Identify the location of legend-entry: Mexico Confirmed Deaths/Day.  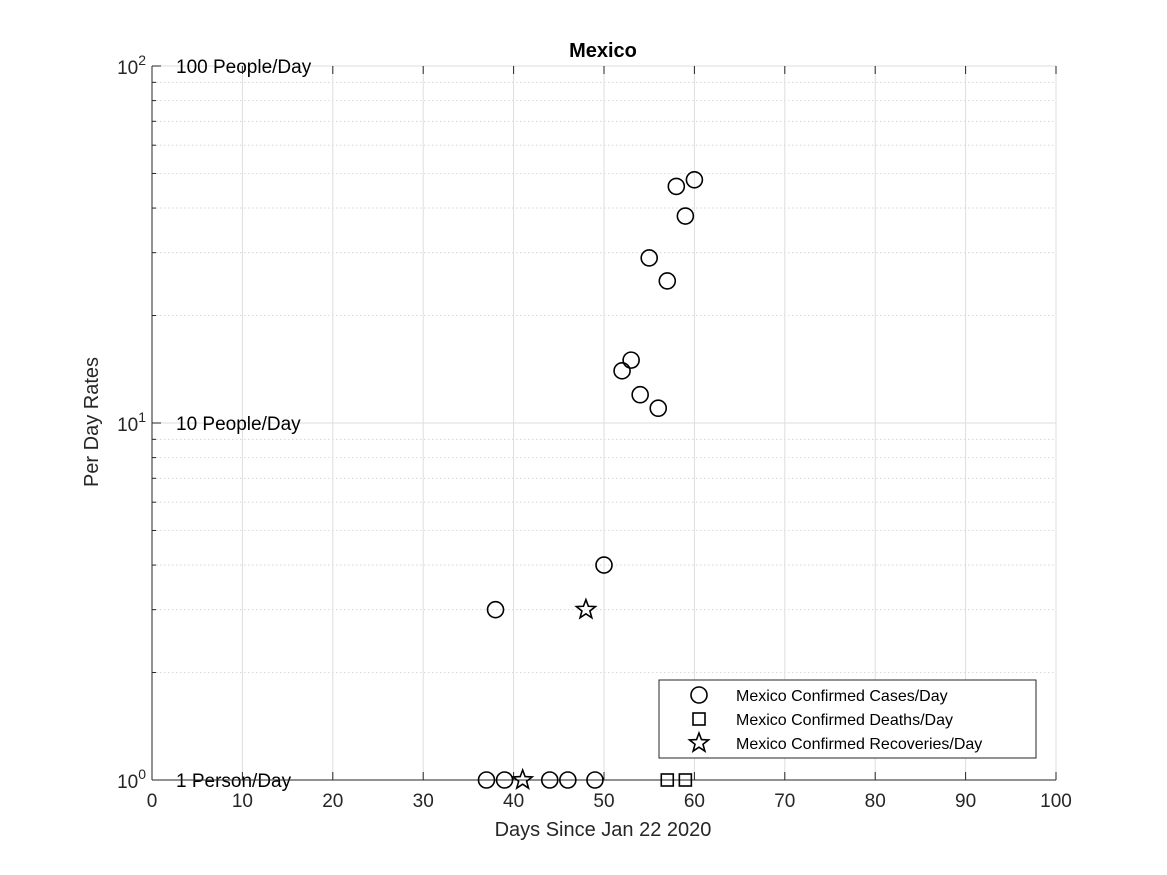
(844, 720).